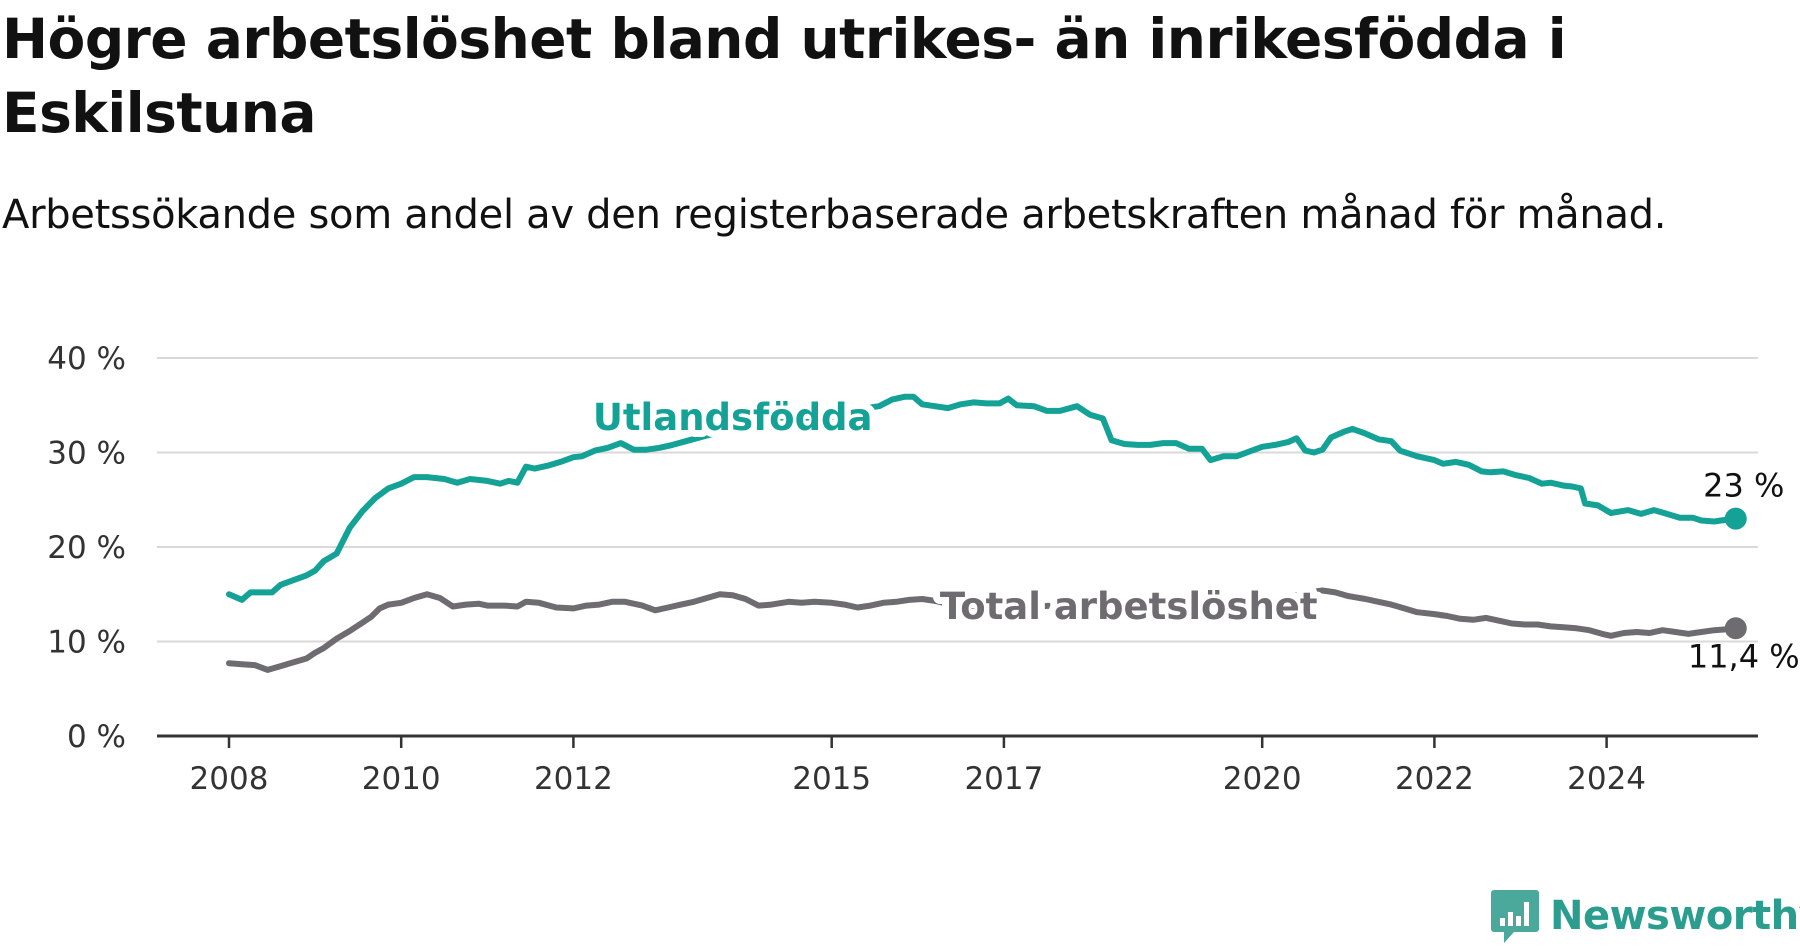 This screenshot has height=948, width=1800. Describe the element at coordinates (1735, 518) in the screenshot. I see `utlandsfodda-end-marker` at that location.